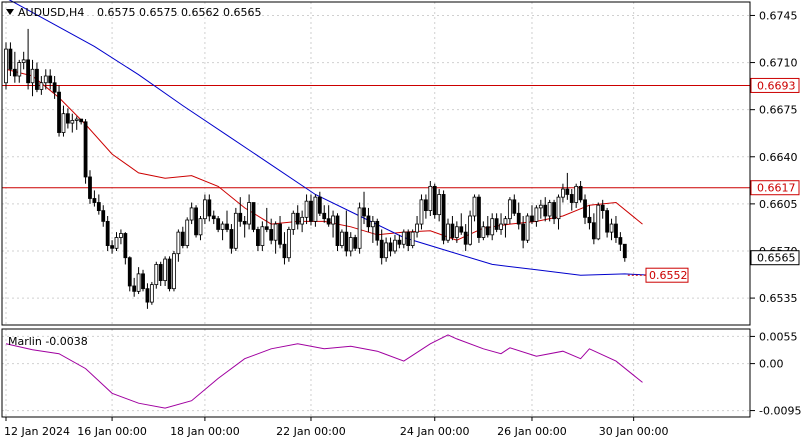 The height and width of the screenshot is (443, 809). I want to click on x-tick-label: 16 Jan 00:00, so click(112, 431).